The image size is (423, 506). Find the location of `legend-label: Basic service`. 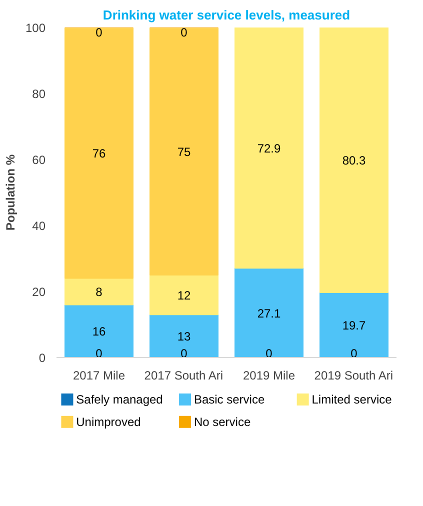

legend-label: Basic service is located at coordinates (229, 399).